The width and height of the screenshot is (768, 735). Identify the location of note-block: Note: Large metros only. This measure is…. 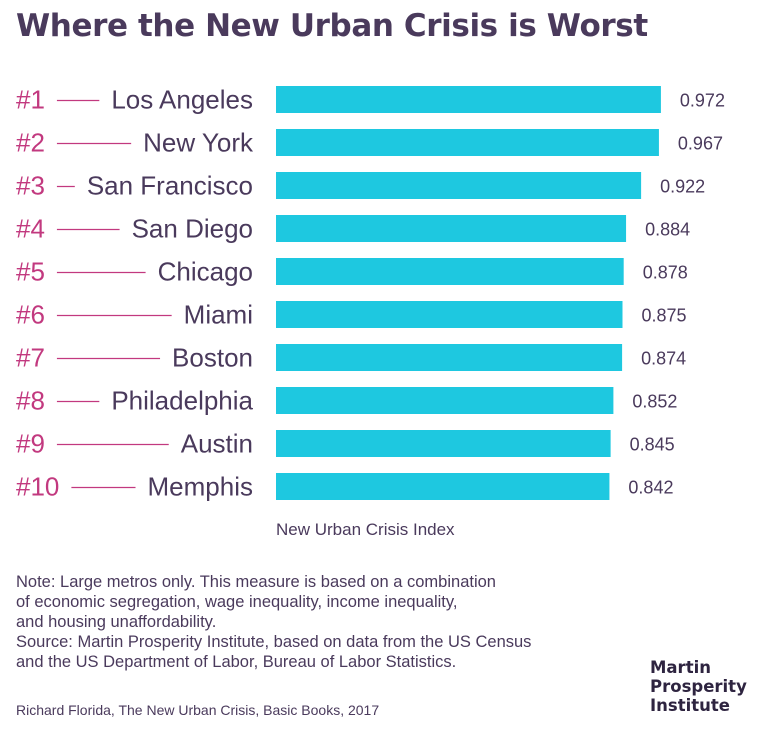
(316, 622).